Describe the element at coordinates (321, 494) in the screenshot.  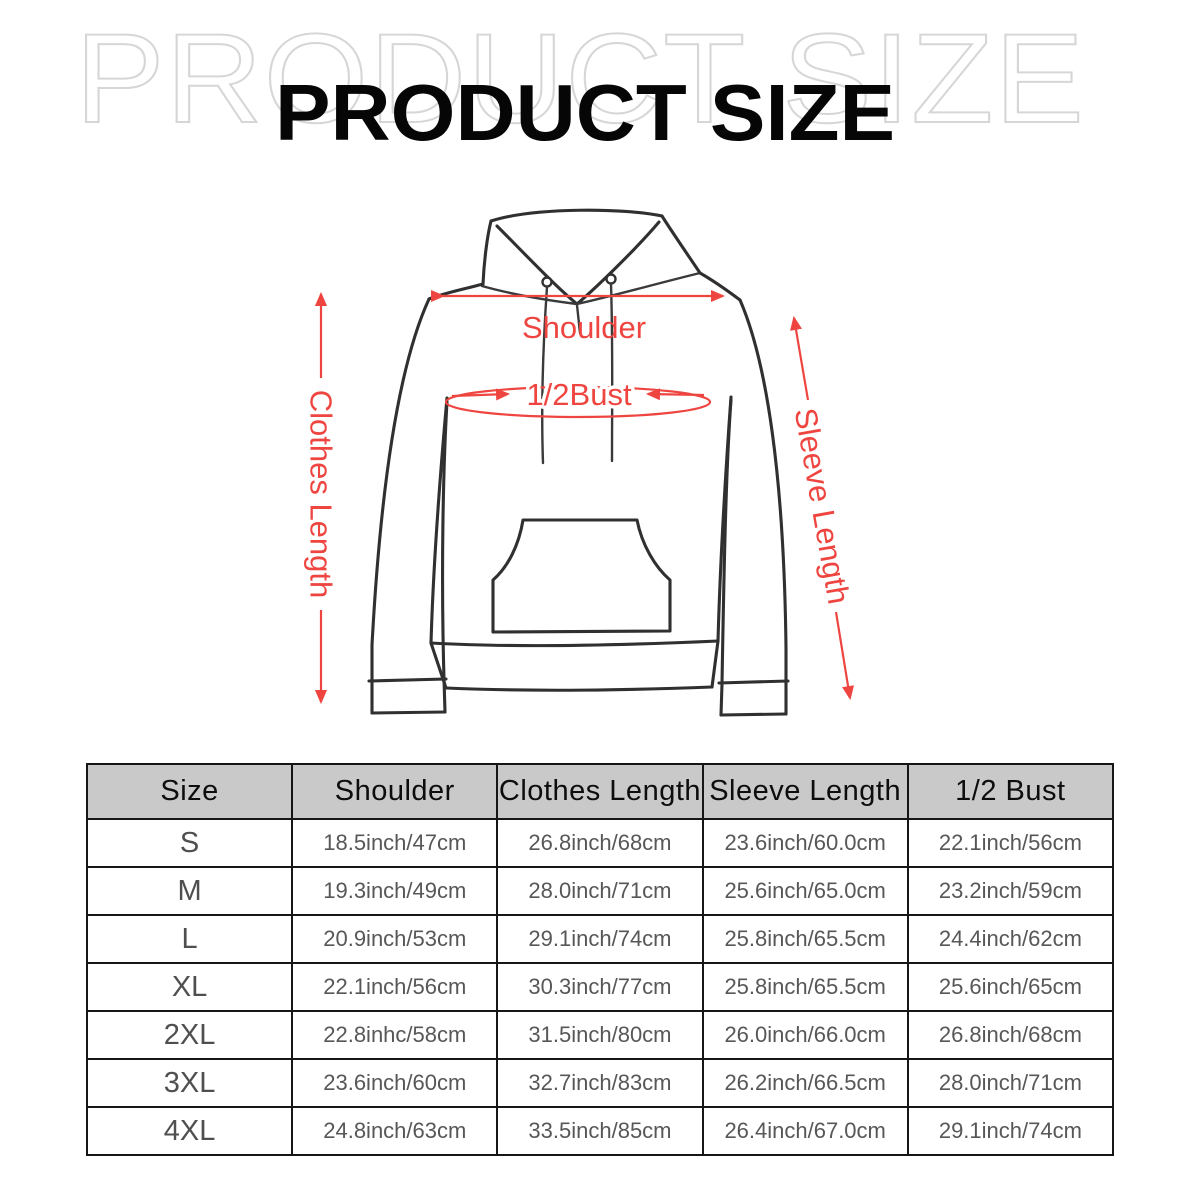
I see `clothes-length-label: Clothes Length` at that location.